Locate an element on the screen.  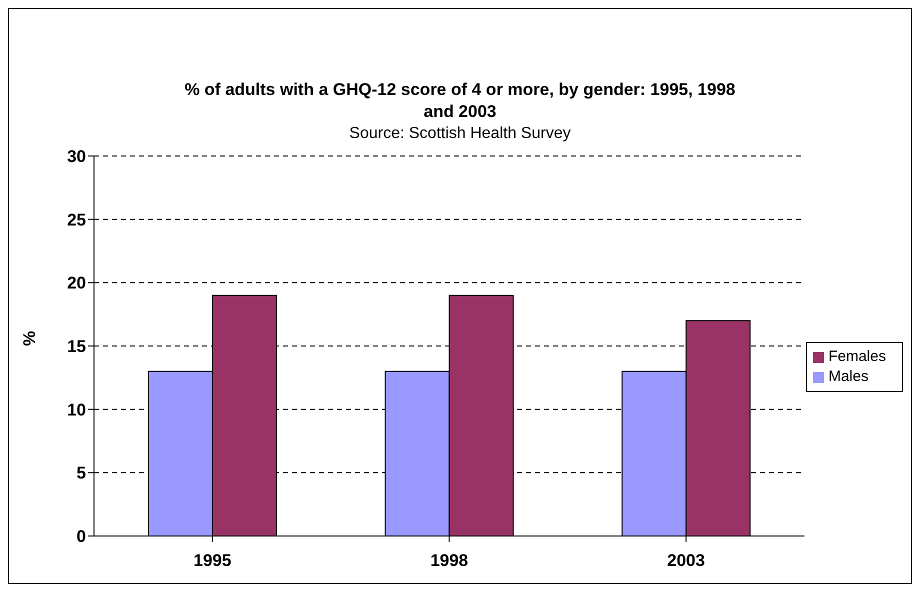
y-tick-label: 0 is located at coordinates (81, 536).